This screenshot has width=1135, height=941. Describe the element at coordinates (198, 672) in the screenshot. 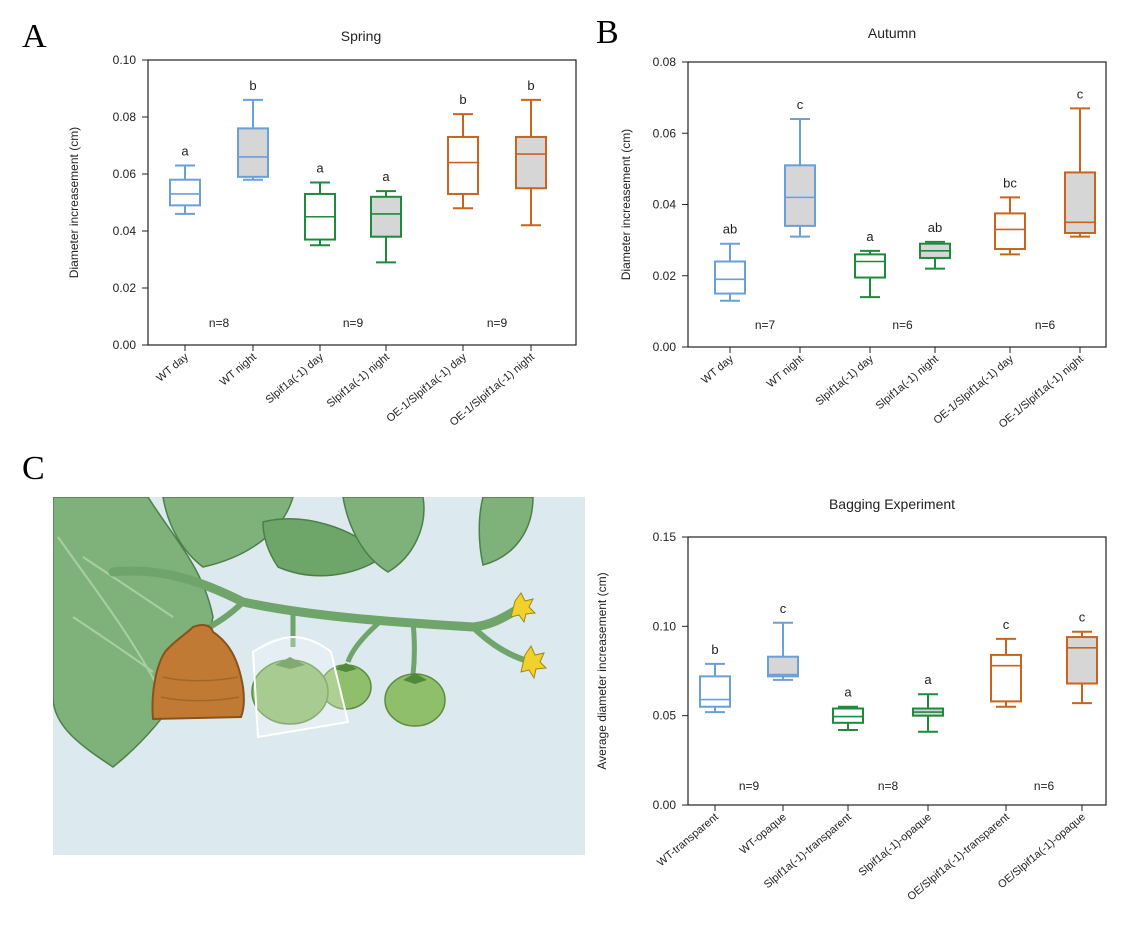

I see `opaque-paper-bag` at that location.